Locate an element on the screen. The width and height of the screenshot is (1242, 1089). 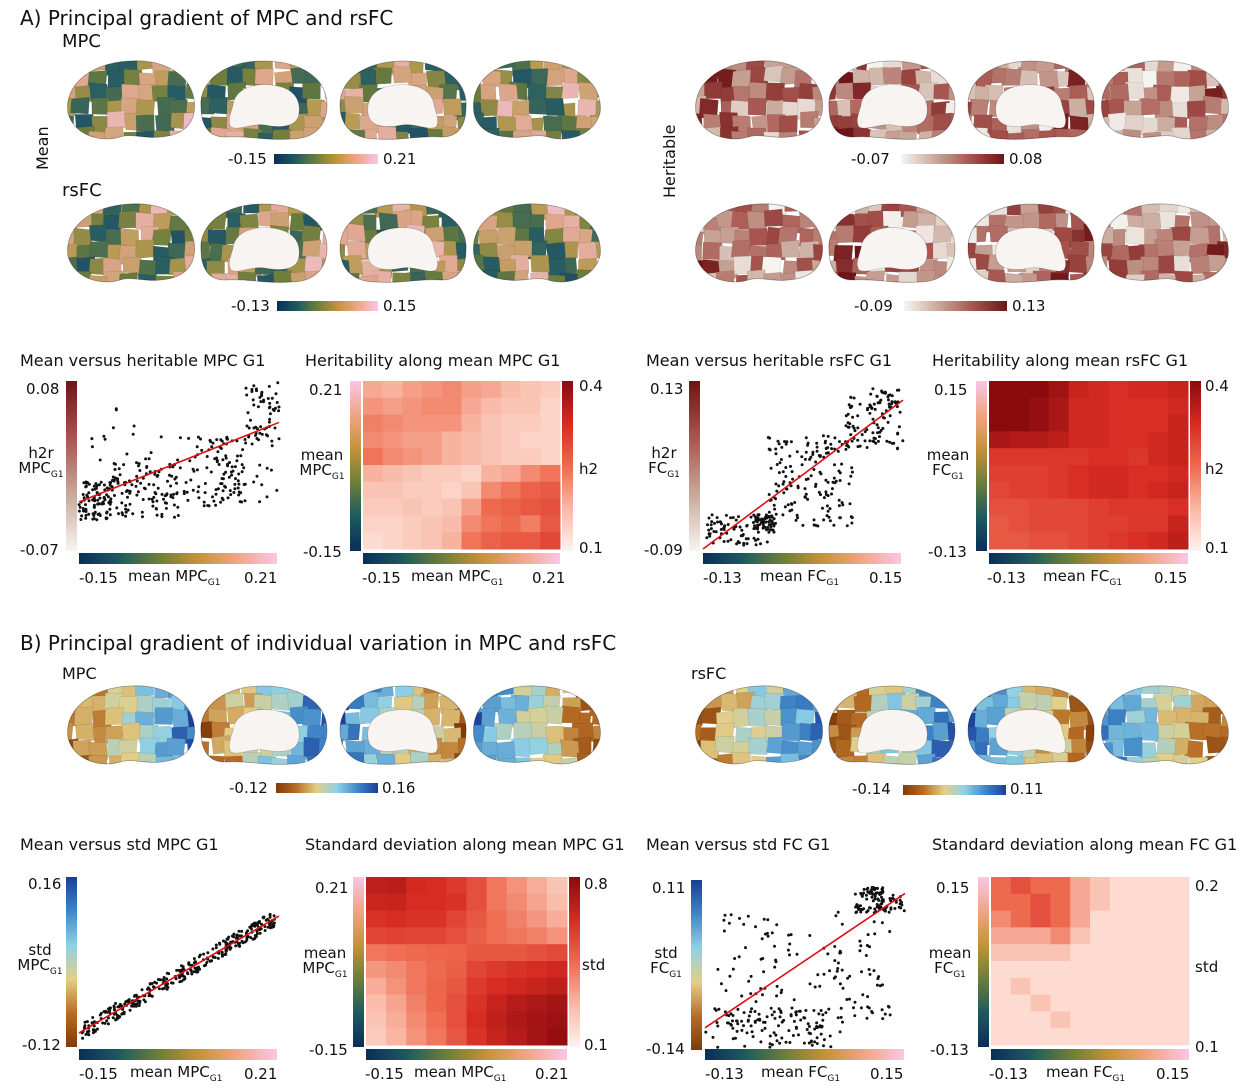
plot7-ylabel: std FCG1 is located at coordinates (666, 962).